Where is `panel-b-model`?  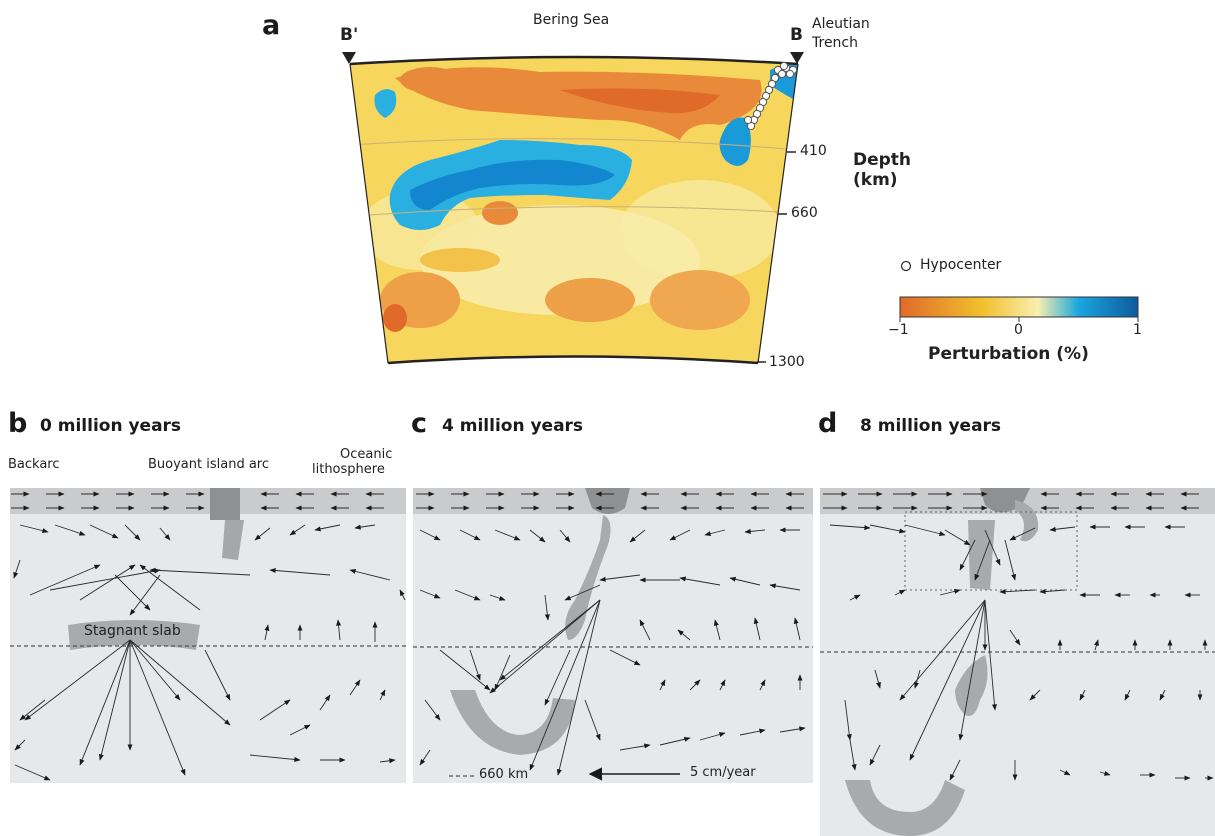 panel-b-model is located at coordinates (208, 635).